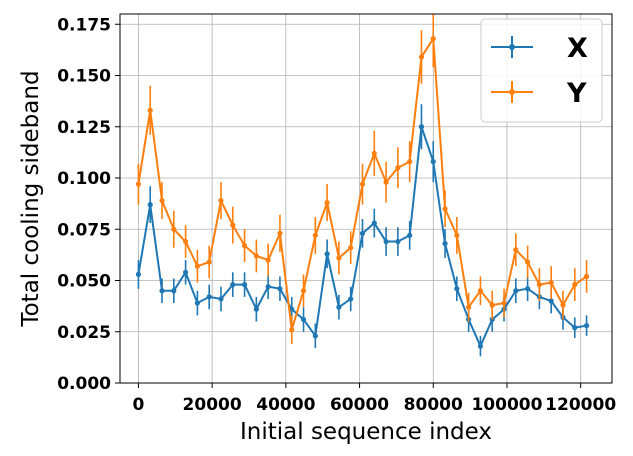  Describe the element at coordinates (84, 333) in the screenshot. I see `y-tick-label: 0.025` at that location.